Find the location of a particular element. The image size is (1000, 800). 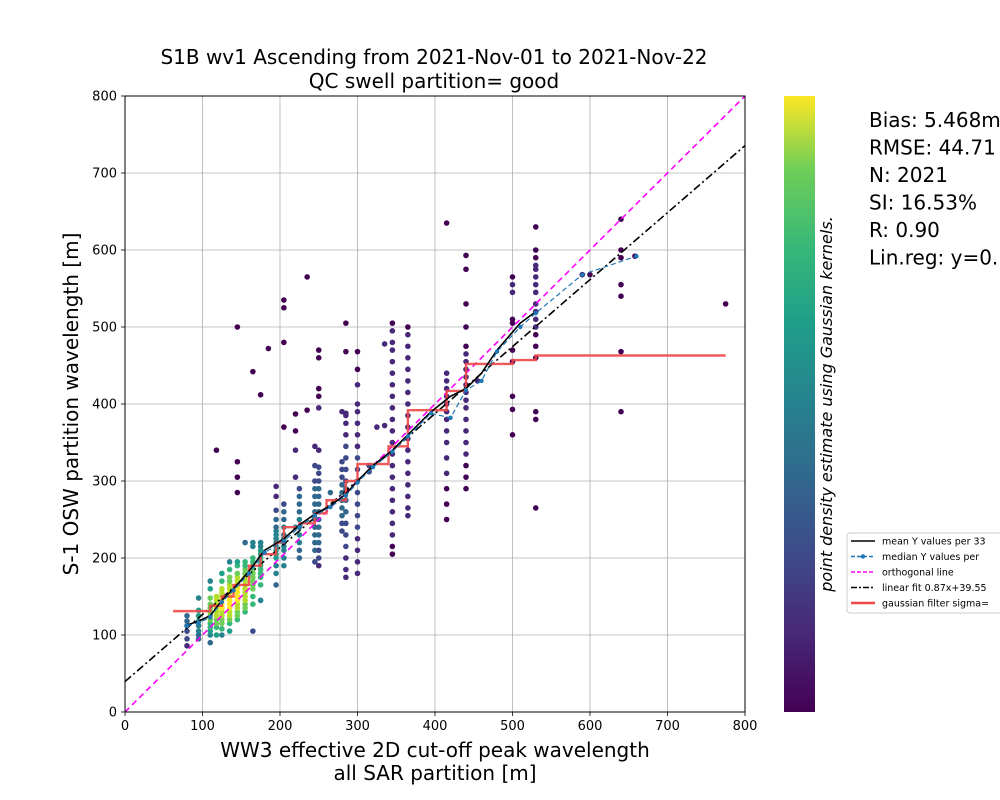

chart-subtitle: QC swell partition= good is located at coordinates (434, 81).